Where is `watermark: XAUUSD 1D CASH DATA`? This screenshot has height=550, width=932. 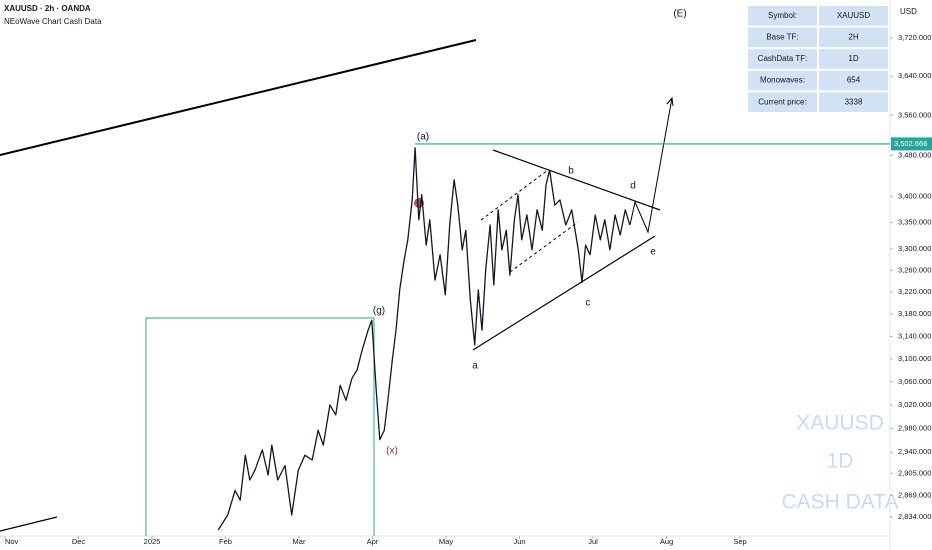 watermark: XAUUSD 1D CASH DATA is located at coordinates (839, 463).